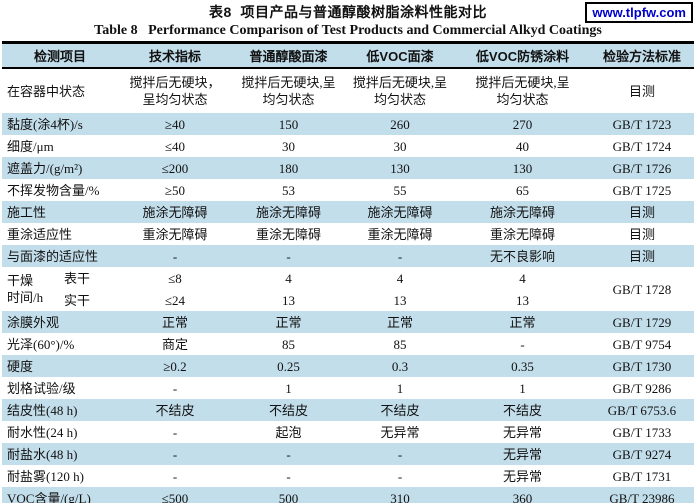 The width and height of the screenshot is (696, 503). I want to click on data-cell: ≤500, so click(175, 495).